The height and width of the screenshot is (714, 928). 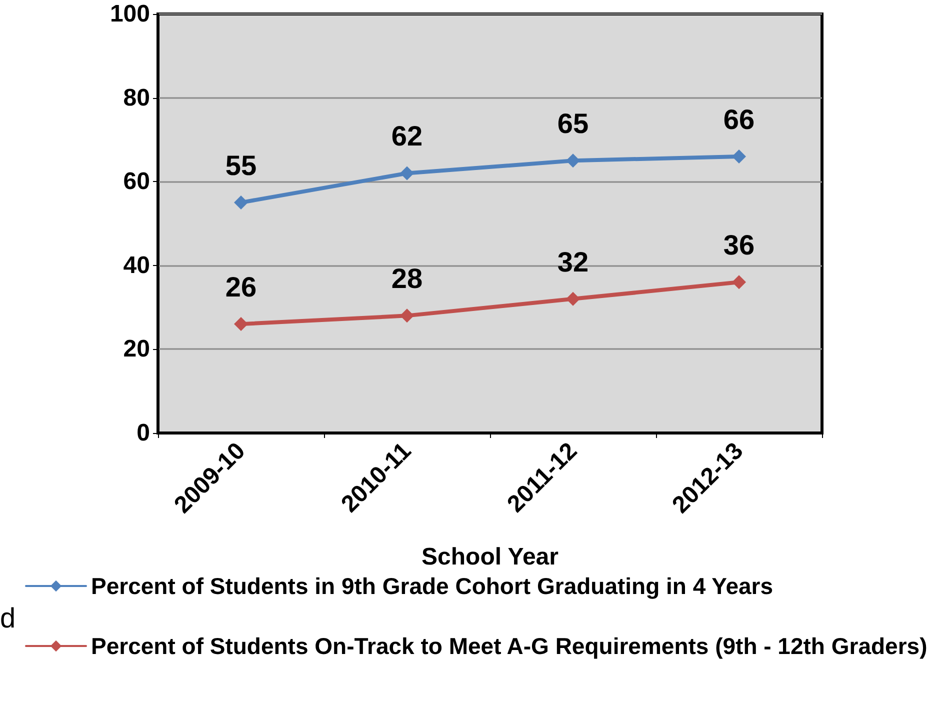 What do you see at coordinates (241, 166) in the screenshot?
I see `data-label: 55` at bounding box center [241, 166].